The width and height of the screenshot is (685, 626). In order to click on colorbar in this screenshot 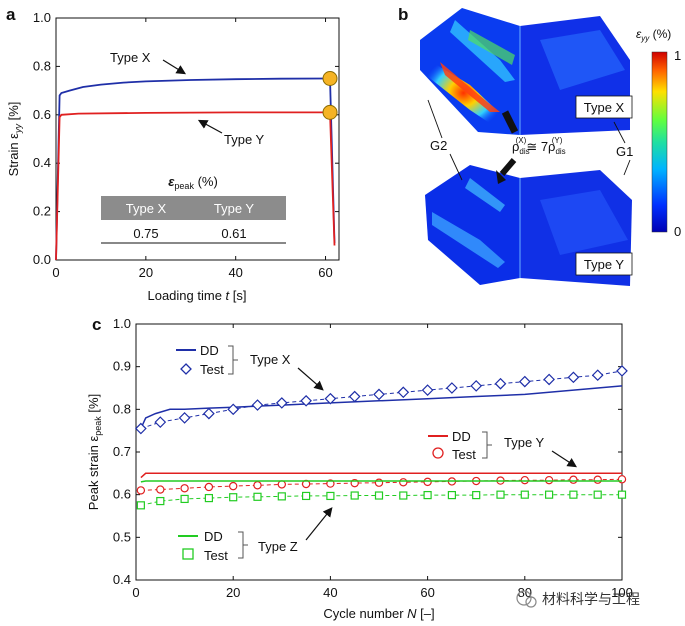, I will do `click(659, 142)`.